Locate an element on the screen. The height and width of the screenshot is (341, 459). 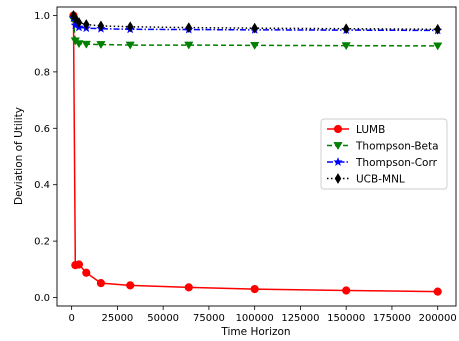
legend: LUMB Thompson-Beta Thompson-Corr UCB-MNL is located at coordinates (384, 154).